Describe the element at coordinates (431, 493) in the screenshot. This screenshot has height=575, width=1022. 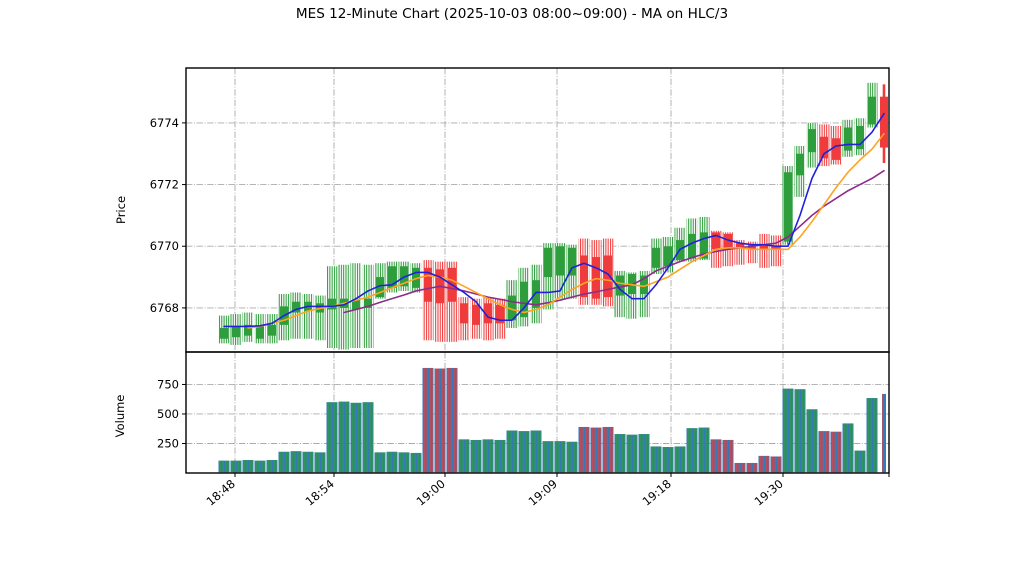
I see `time-tick-label: 19:00` at that location.